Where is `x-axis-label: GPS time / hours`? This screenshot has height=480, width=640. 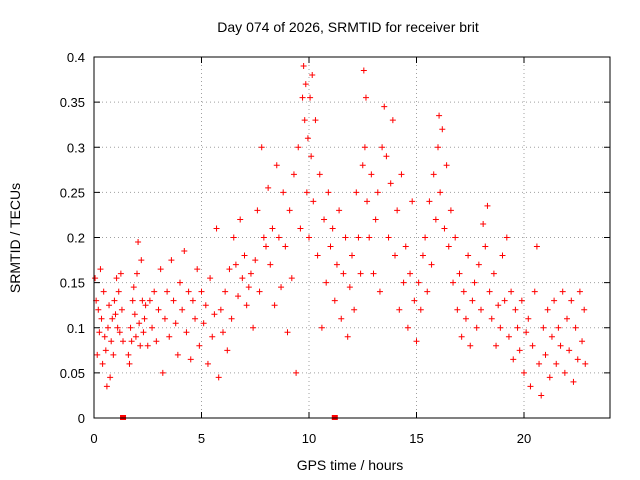 x-axis-label: GPS time / hours is located at coordinates (350, 465).